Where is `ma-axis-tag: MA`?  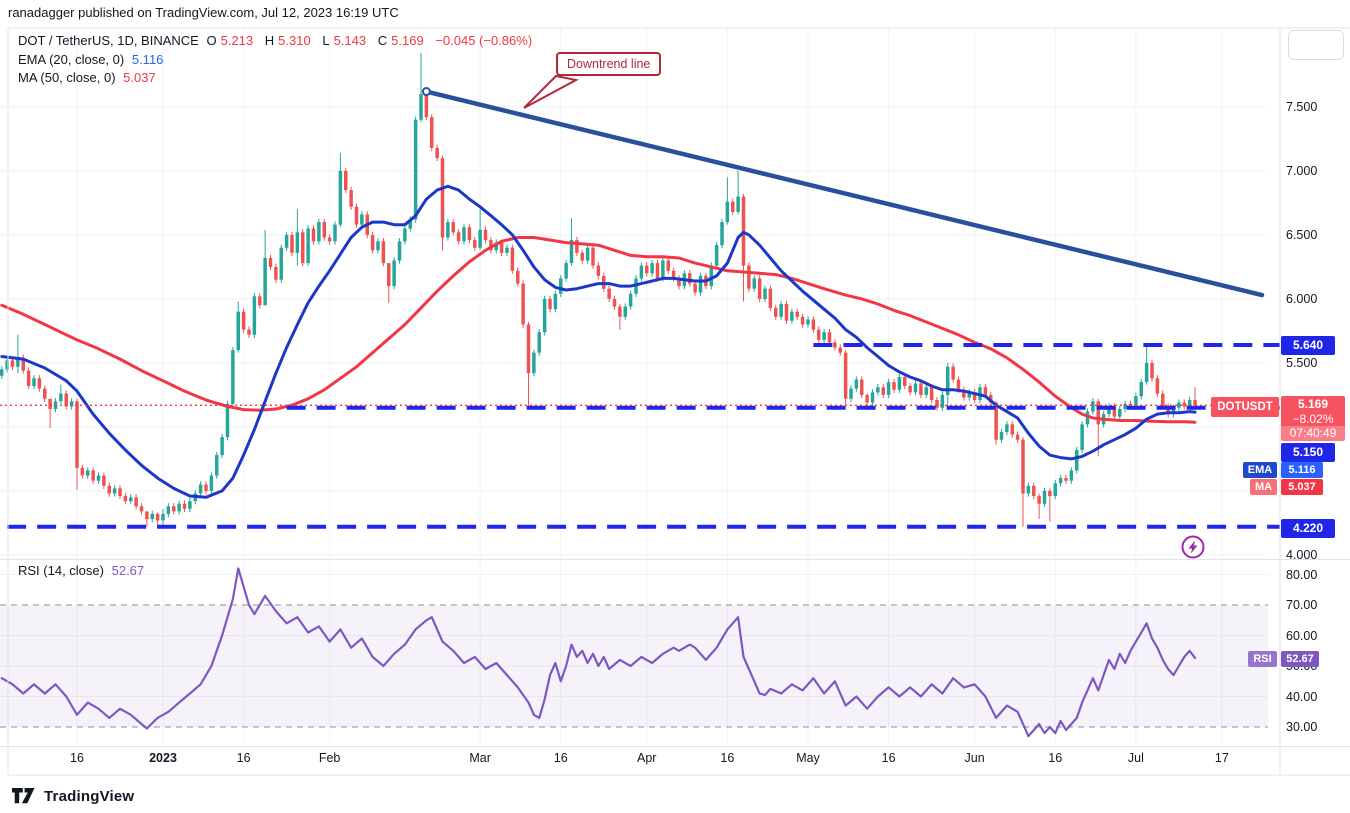 ma-axis-tag: MA is located at coordinates (1263, 487).